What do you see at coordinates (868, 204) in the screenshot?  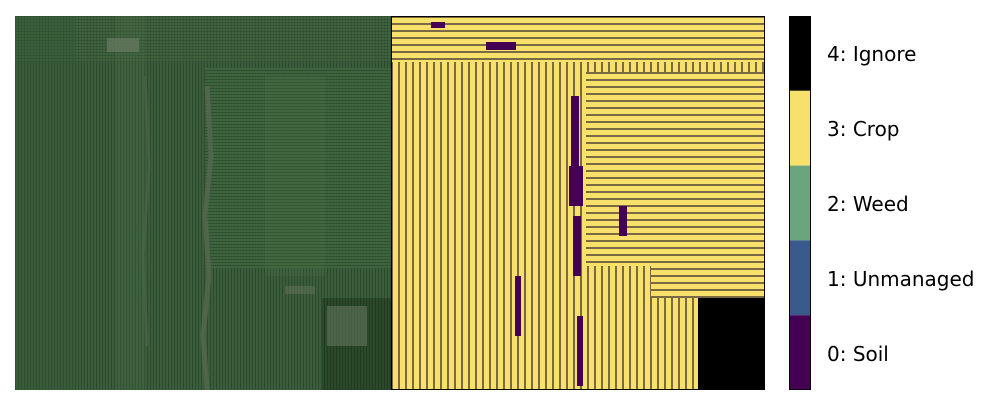 I see `colorbar-label-weed: 2: Weed` at bounding box center [868, 204].